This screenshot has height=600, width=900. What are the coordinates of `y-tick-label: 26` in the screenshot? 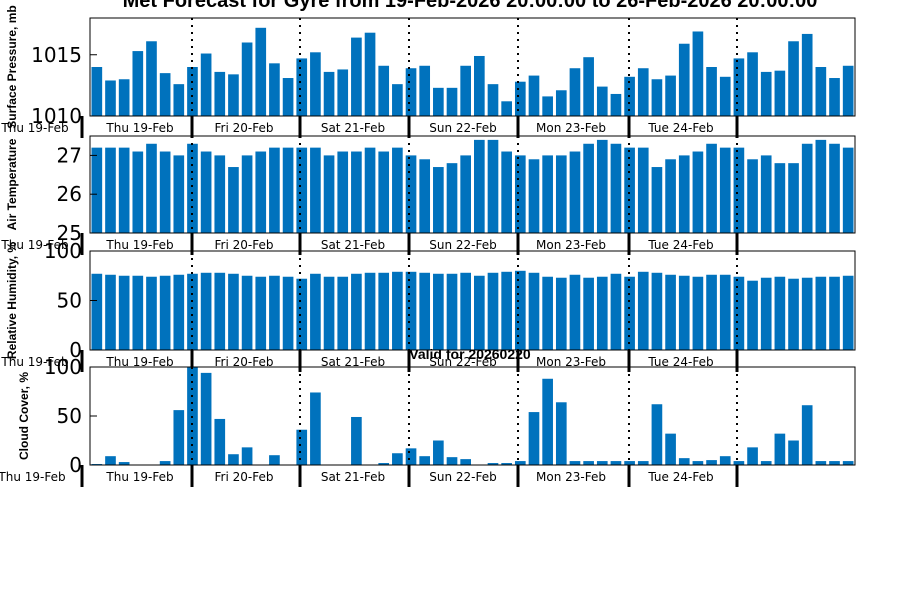 It's located at (69, 194).